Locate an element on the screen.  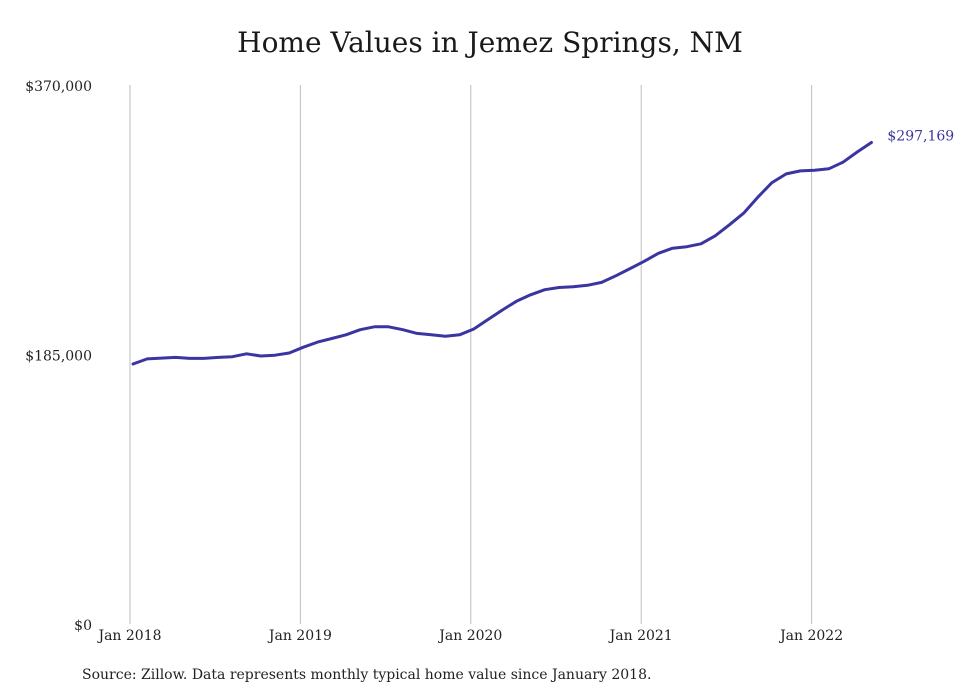
y-tick-label-2: $370,000 is located at coordinates (58, 87).